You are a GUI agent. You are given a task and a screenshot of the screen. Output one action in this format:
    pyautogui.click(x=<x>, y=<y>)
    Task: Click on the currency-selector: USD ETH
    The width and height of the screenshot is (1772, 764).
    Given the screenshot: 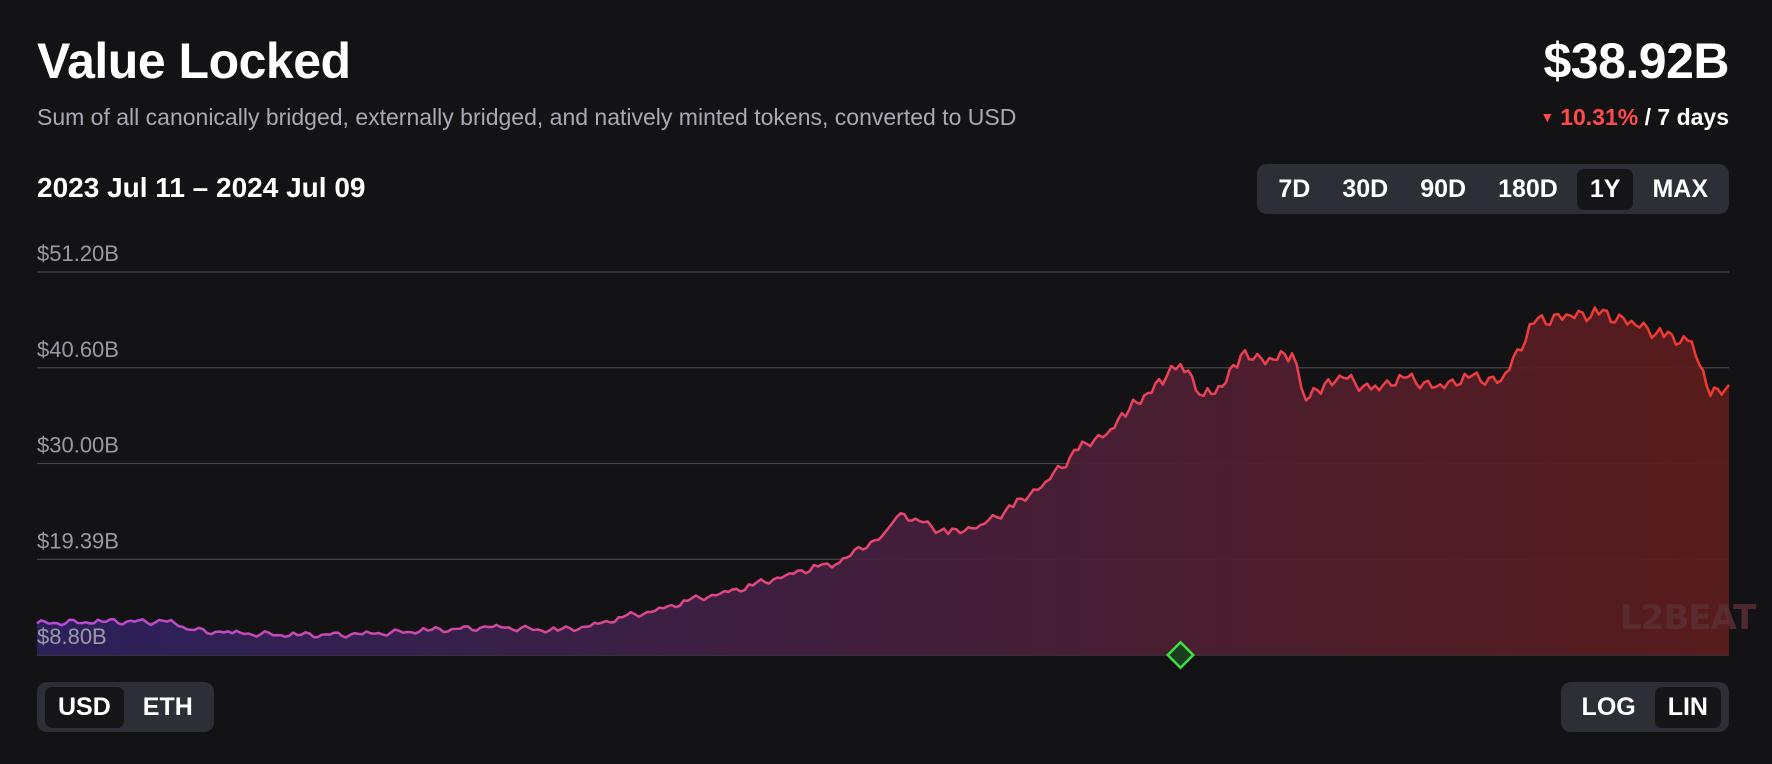 What is the action you would take?
    pyautogui.click(x=125, y=707)
    